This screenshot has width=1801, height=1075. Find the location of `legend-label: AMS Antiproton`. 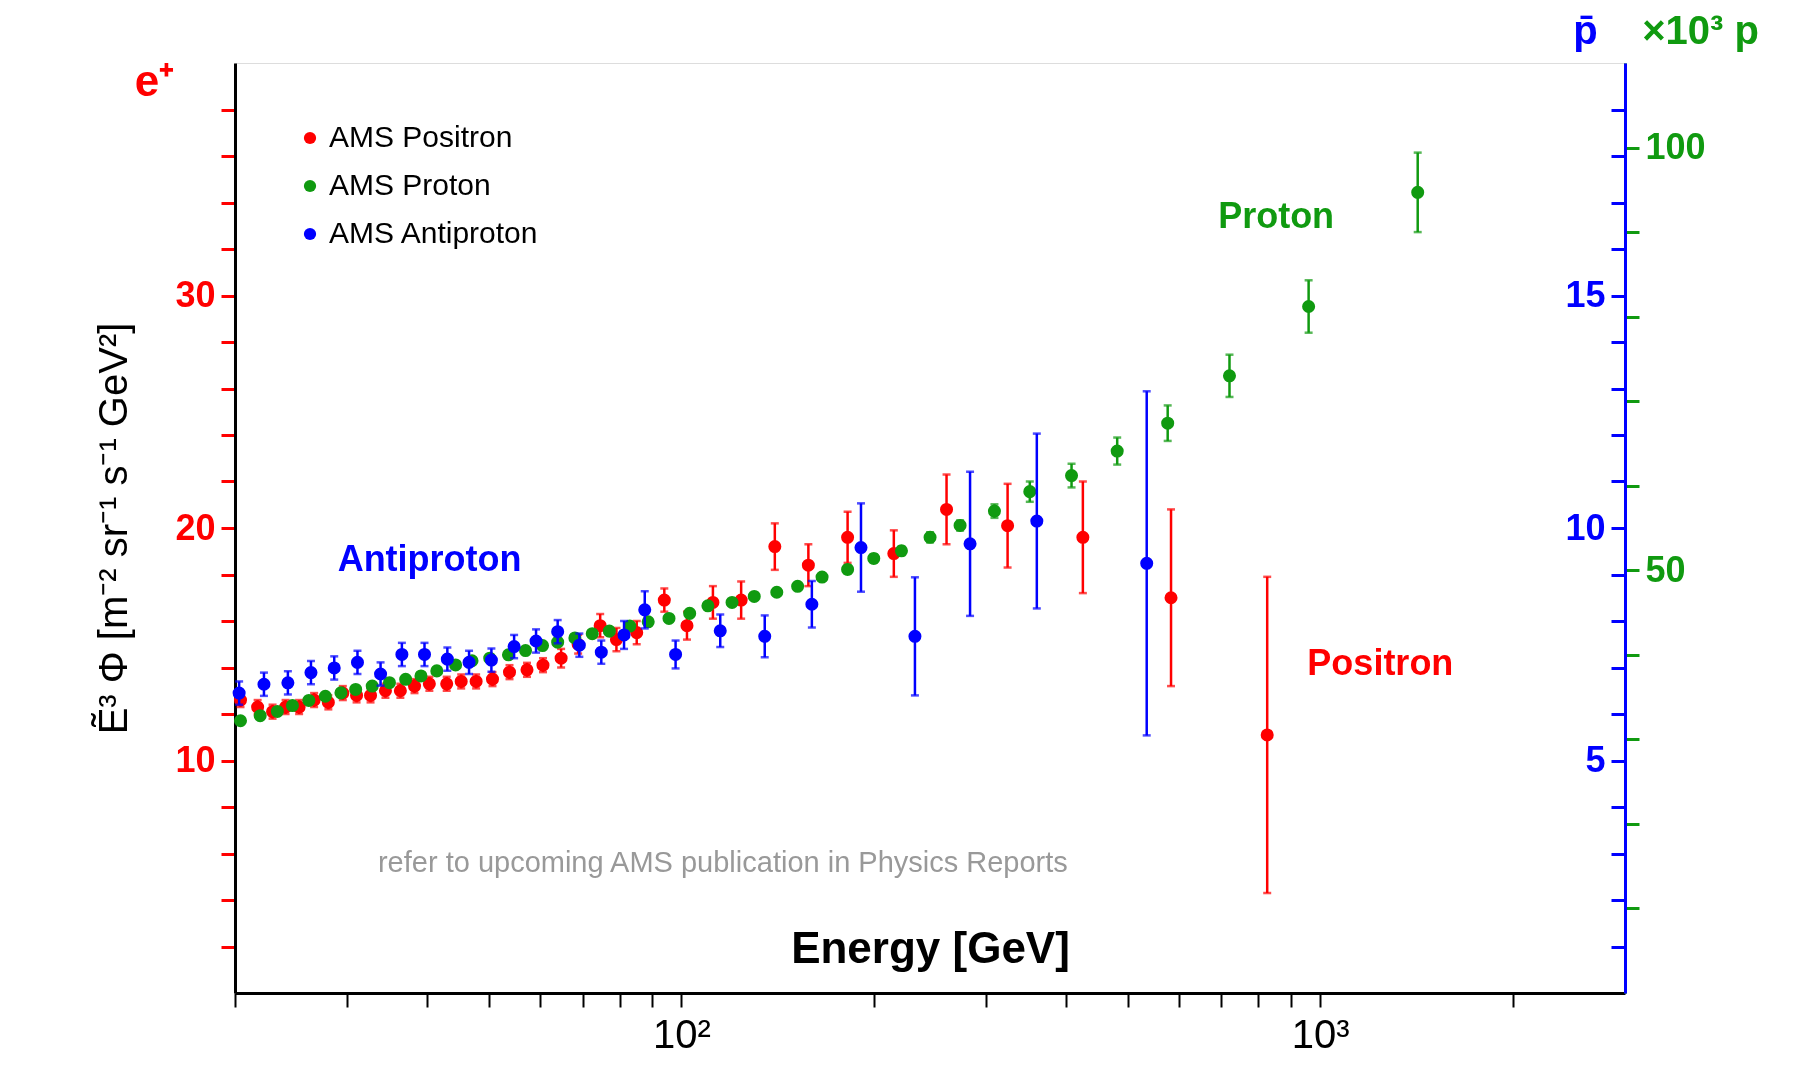

legend-label: AMS Antiproton is located at coordinates (433, 232).